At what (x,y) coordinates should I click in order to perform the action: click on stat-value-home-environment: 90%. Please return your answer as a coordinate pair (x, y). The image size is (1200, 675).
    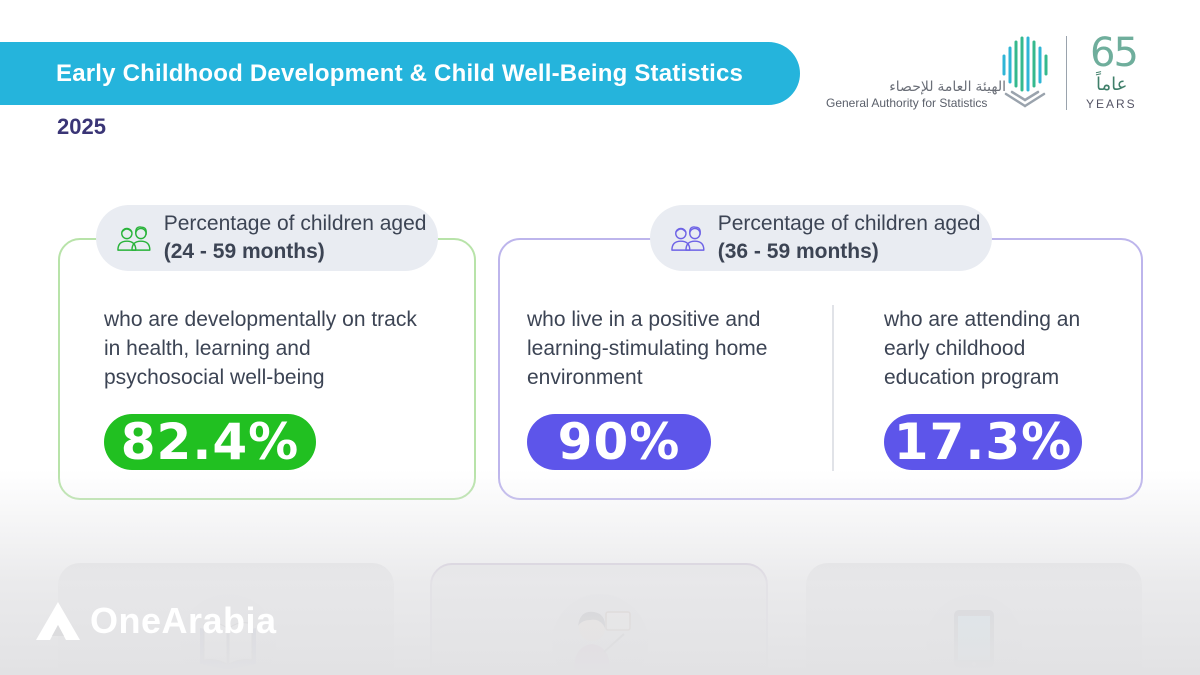
    Looking at the image, I should click on (619, 442).